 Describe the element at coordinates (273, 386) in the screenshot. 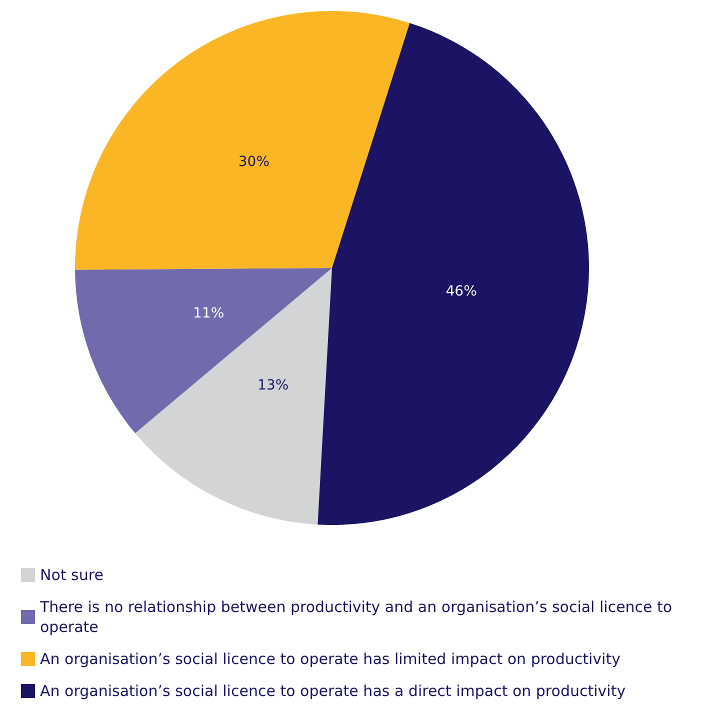

I see `data-label: 13%` at that location.